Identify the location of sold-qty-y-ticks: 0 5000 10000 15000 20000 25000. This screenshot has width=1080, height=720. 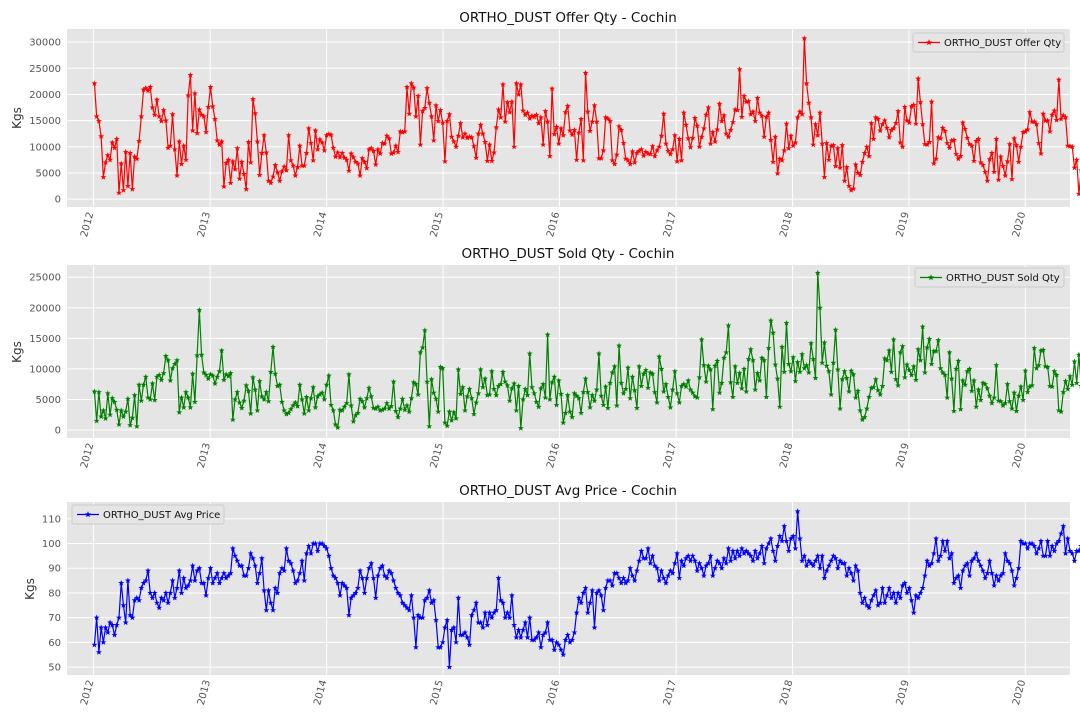
(45, 355).